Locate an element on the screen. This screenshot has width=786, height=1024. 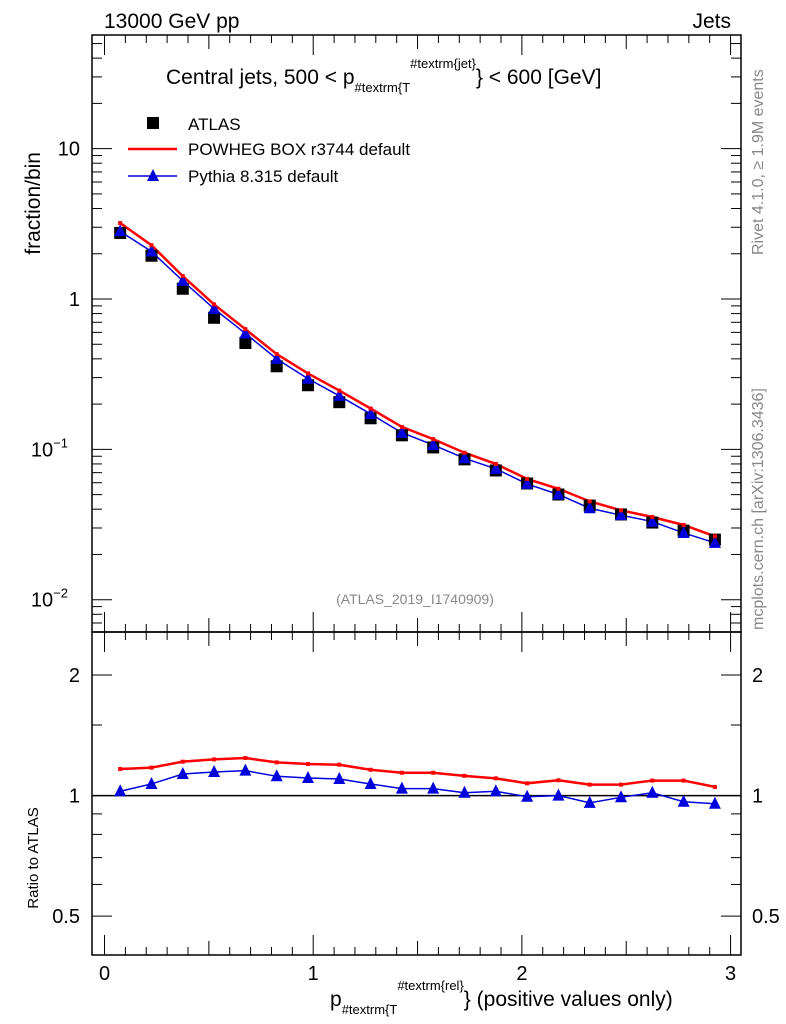
legend-label-pythia: Pythia 8.315 default is located at coordinates (263, 176).